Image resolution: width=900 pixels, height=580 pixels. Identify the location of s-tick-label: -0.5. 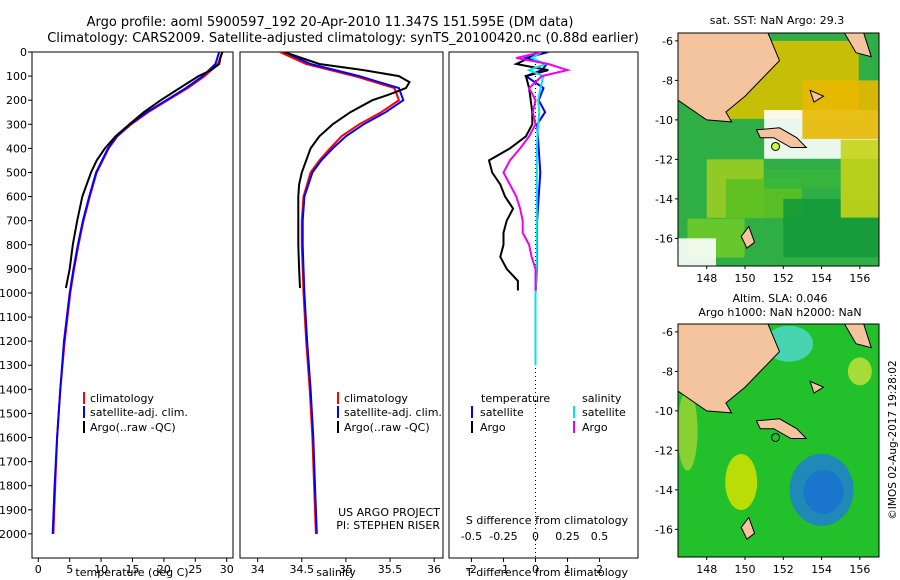
(471, 536).